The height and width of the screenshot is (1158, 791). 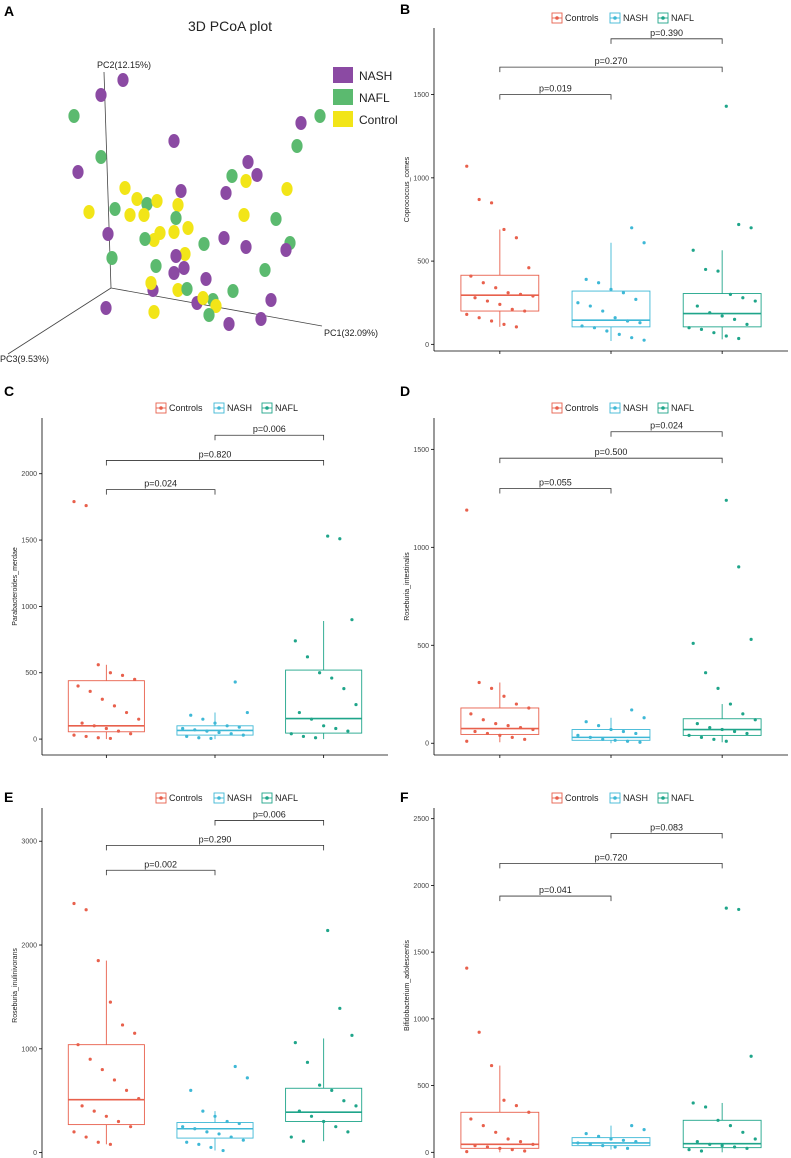 I want to click on y-tick-label-b-1500: 1500, so click(x=421, y=95).